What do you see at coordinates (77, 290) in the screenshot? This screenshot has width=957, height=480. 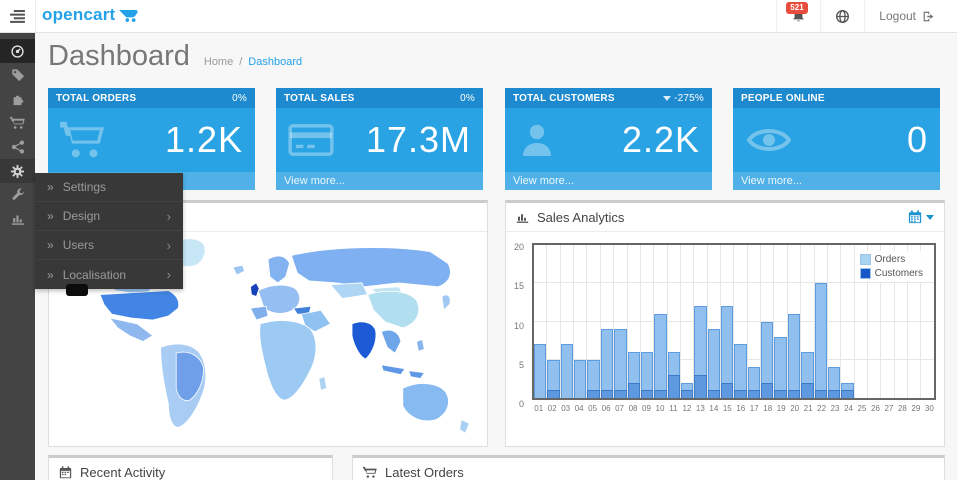 I see `map-zoom-control` at bounding box center [77, 290].